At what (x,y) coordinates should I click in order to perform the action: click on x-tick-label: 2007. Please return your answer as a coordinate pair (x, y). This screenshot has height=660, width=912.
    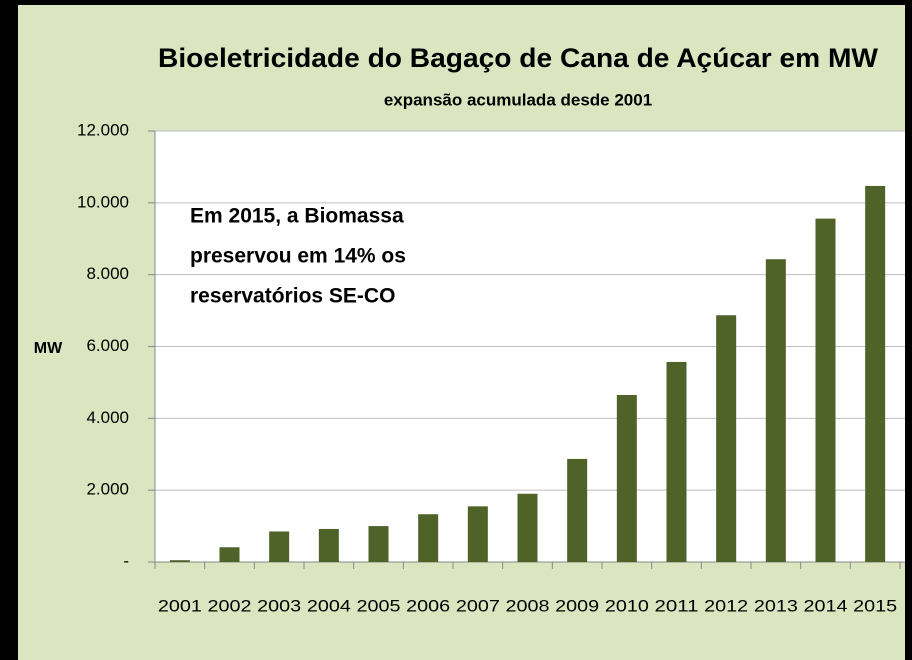
    Looking at the image, I should click on (478, 605).